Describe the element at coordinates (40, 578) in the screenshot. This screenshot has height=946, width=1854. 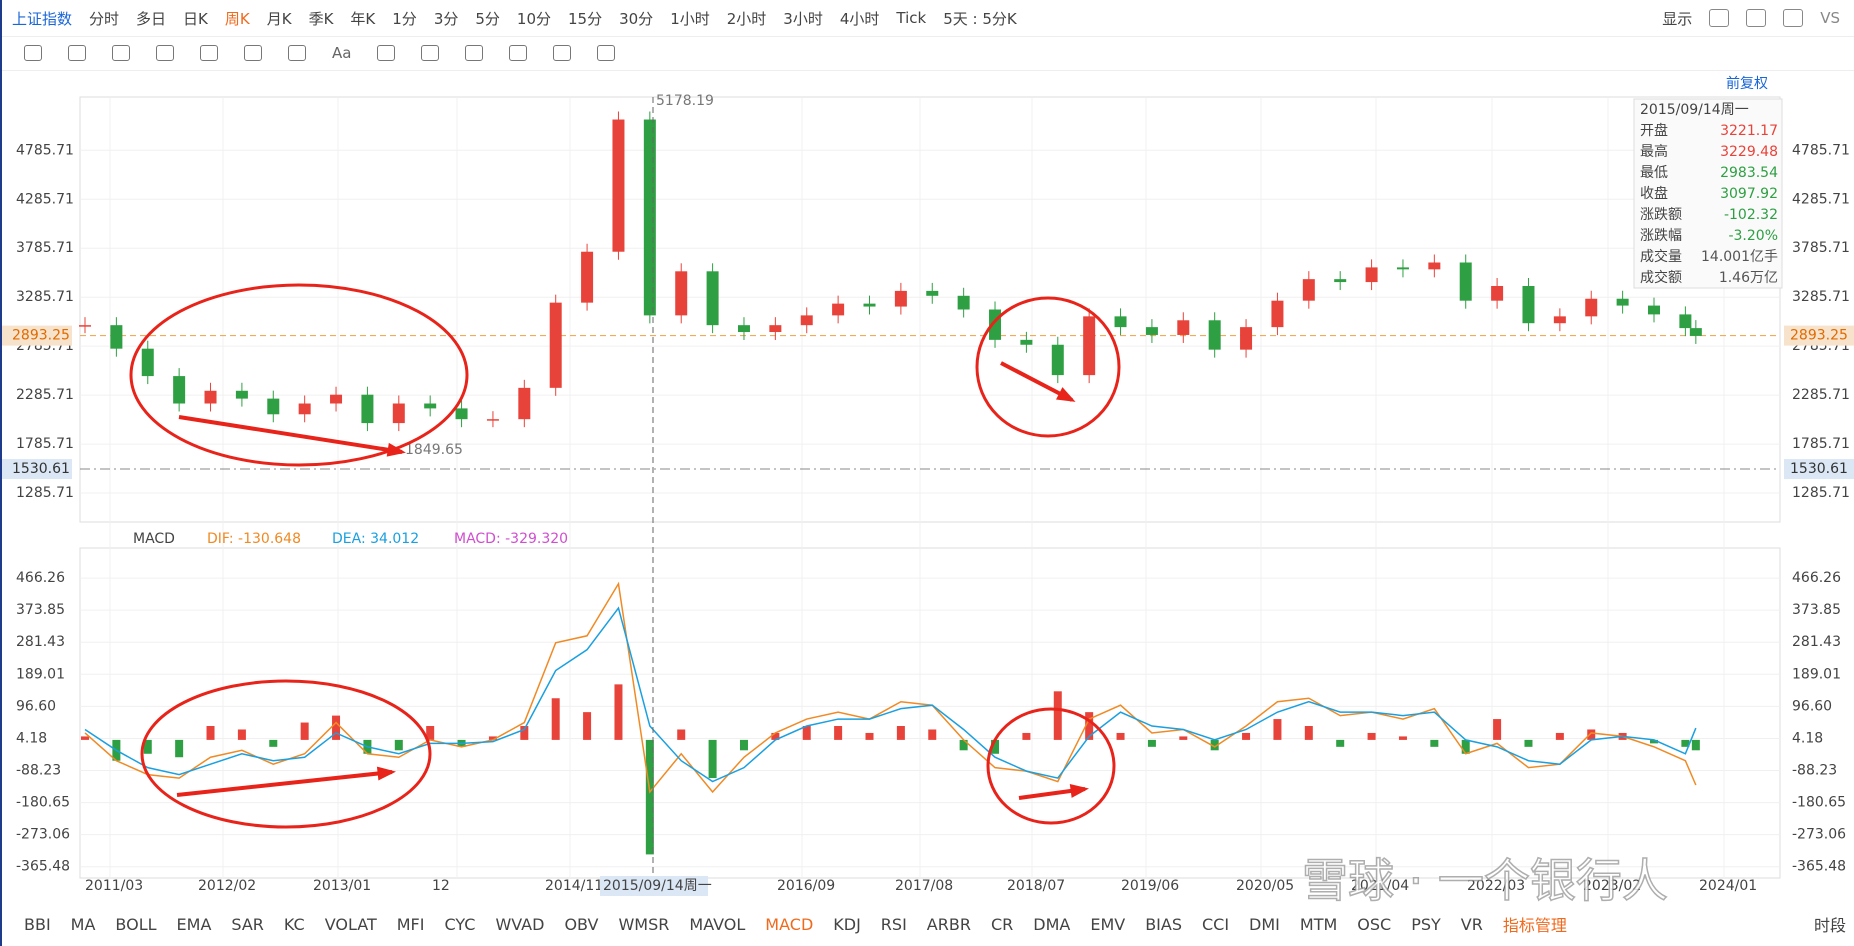
I see `y-tick-label: 466.26` at that location.